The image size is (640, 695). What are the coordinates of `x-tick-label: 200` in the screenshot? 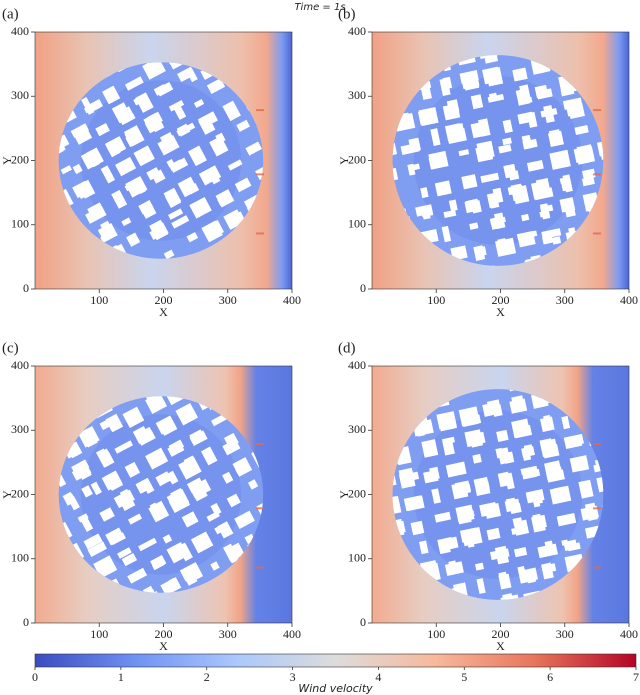 It's located at (501, 634).